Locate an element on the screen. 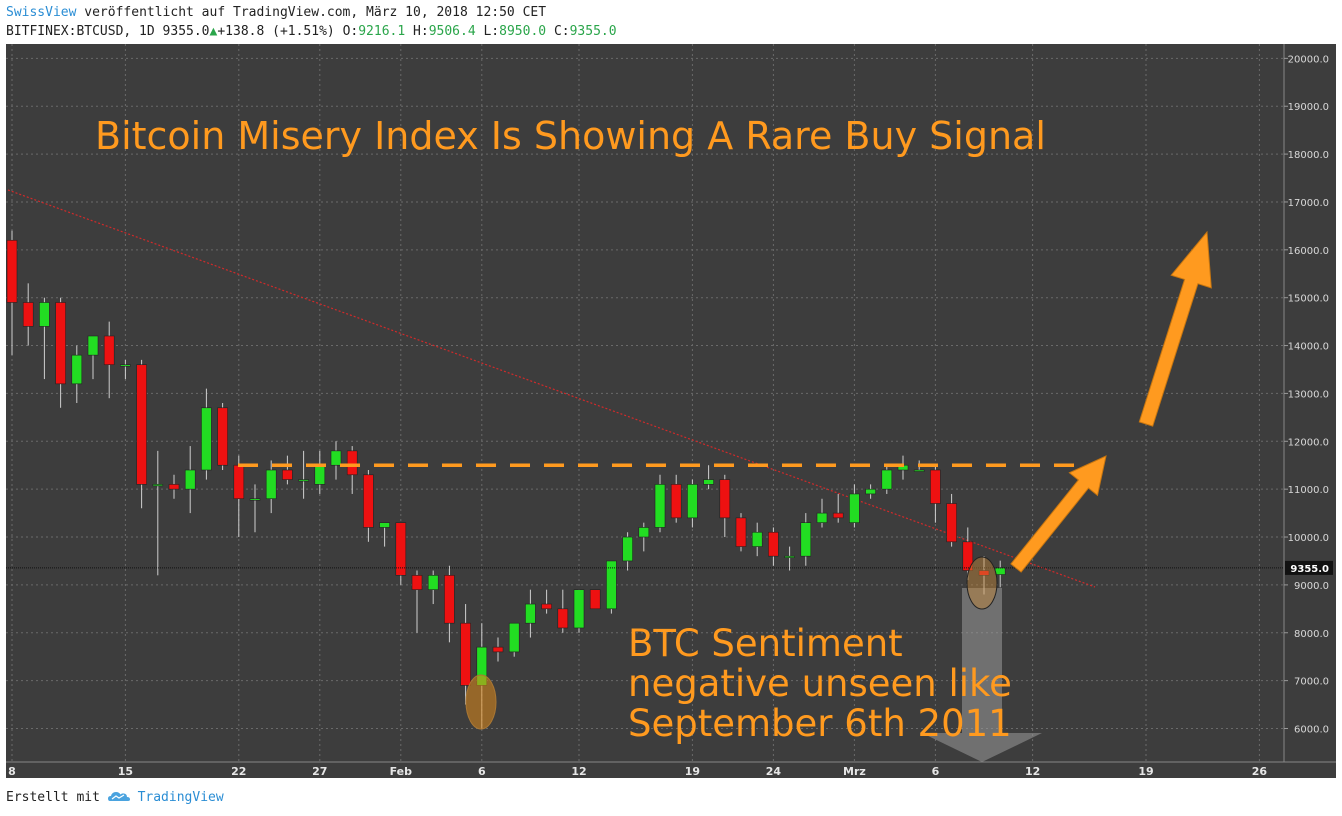  x-tick-label: 22 is located at coordinates (238, 771).